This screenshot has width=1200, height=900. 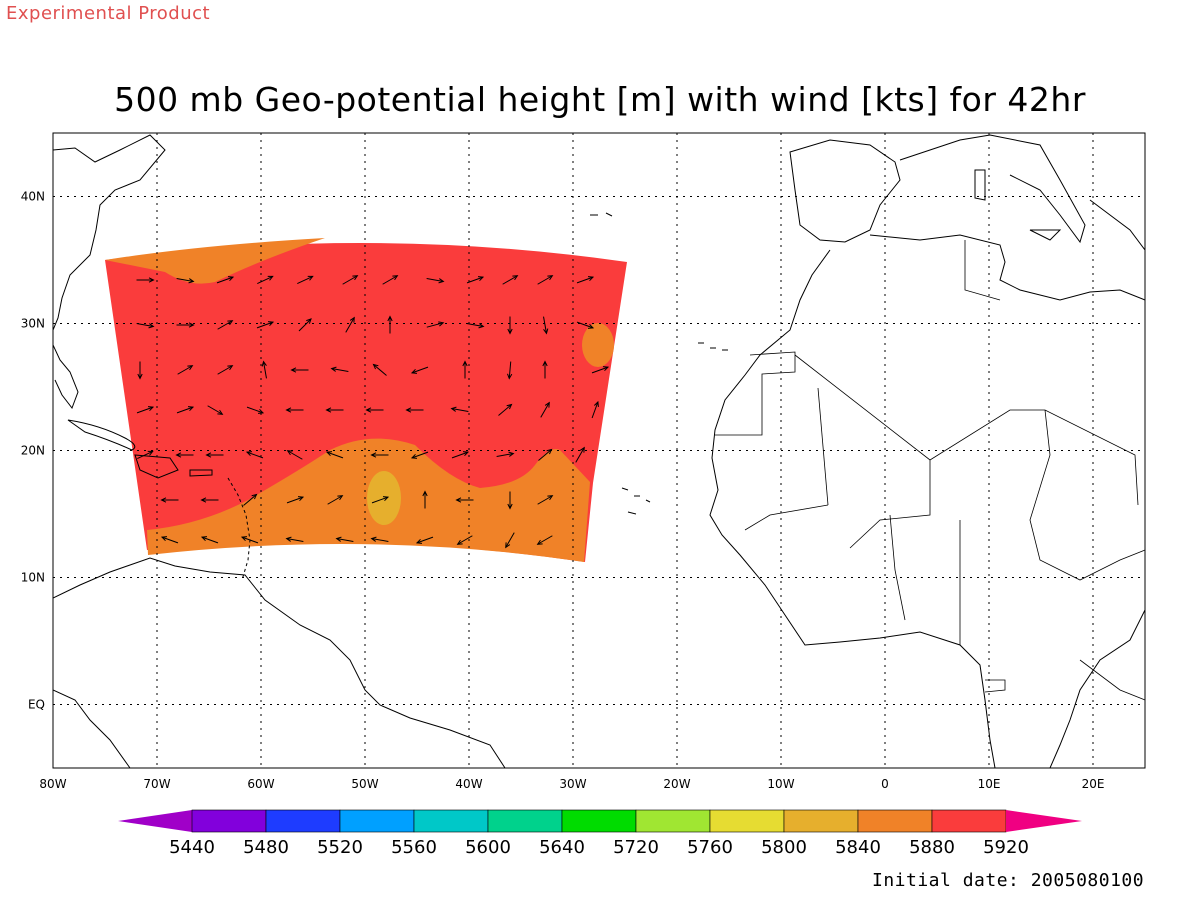 What do you see at coordinates (713, 346) in the screenshot?
I see `coastline-canary-islands` at bounding box center [713, 346].